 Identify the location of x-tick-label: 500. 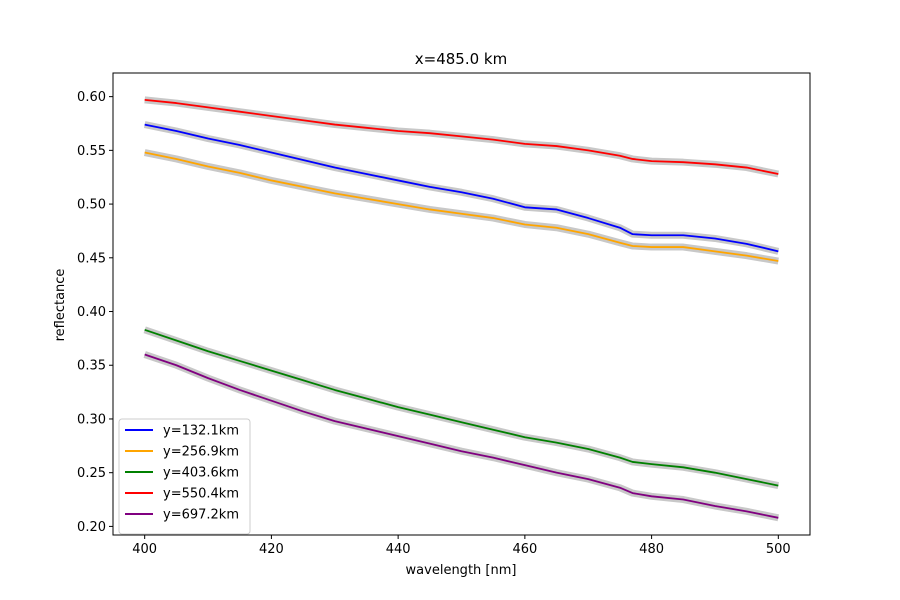
(778, 549).